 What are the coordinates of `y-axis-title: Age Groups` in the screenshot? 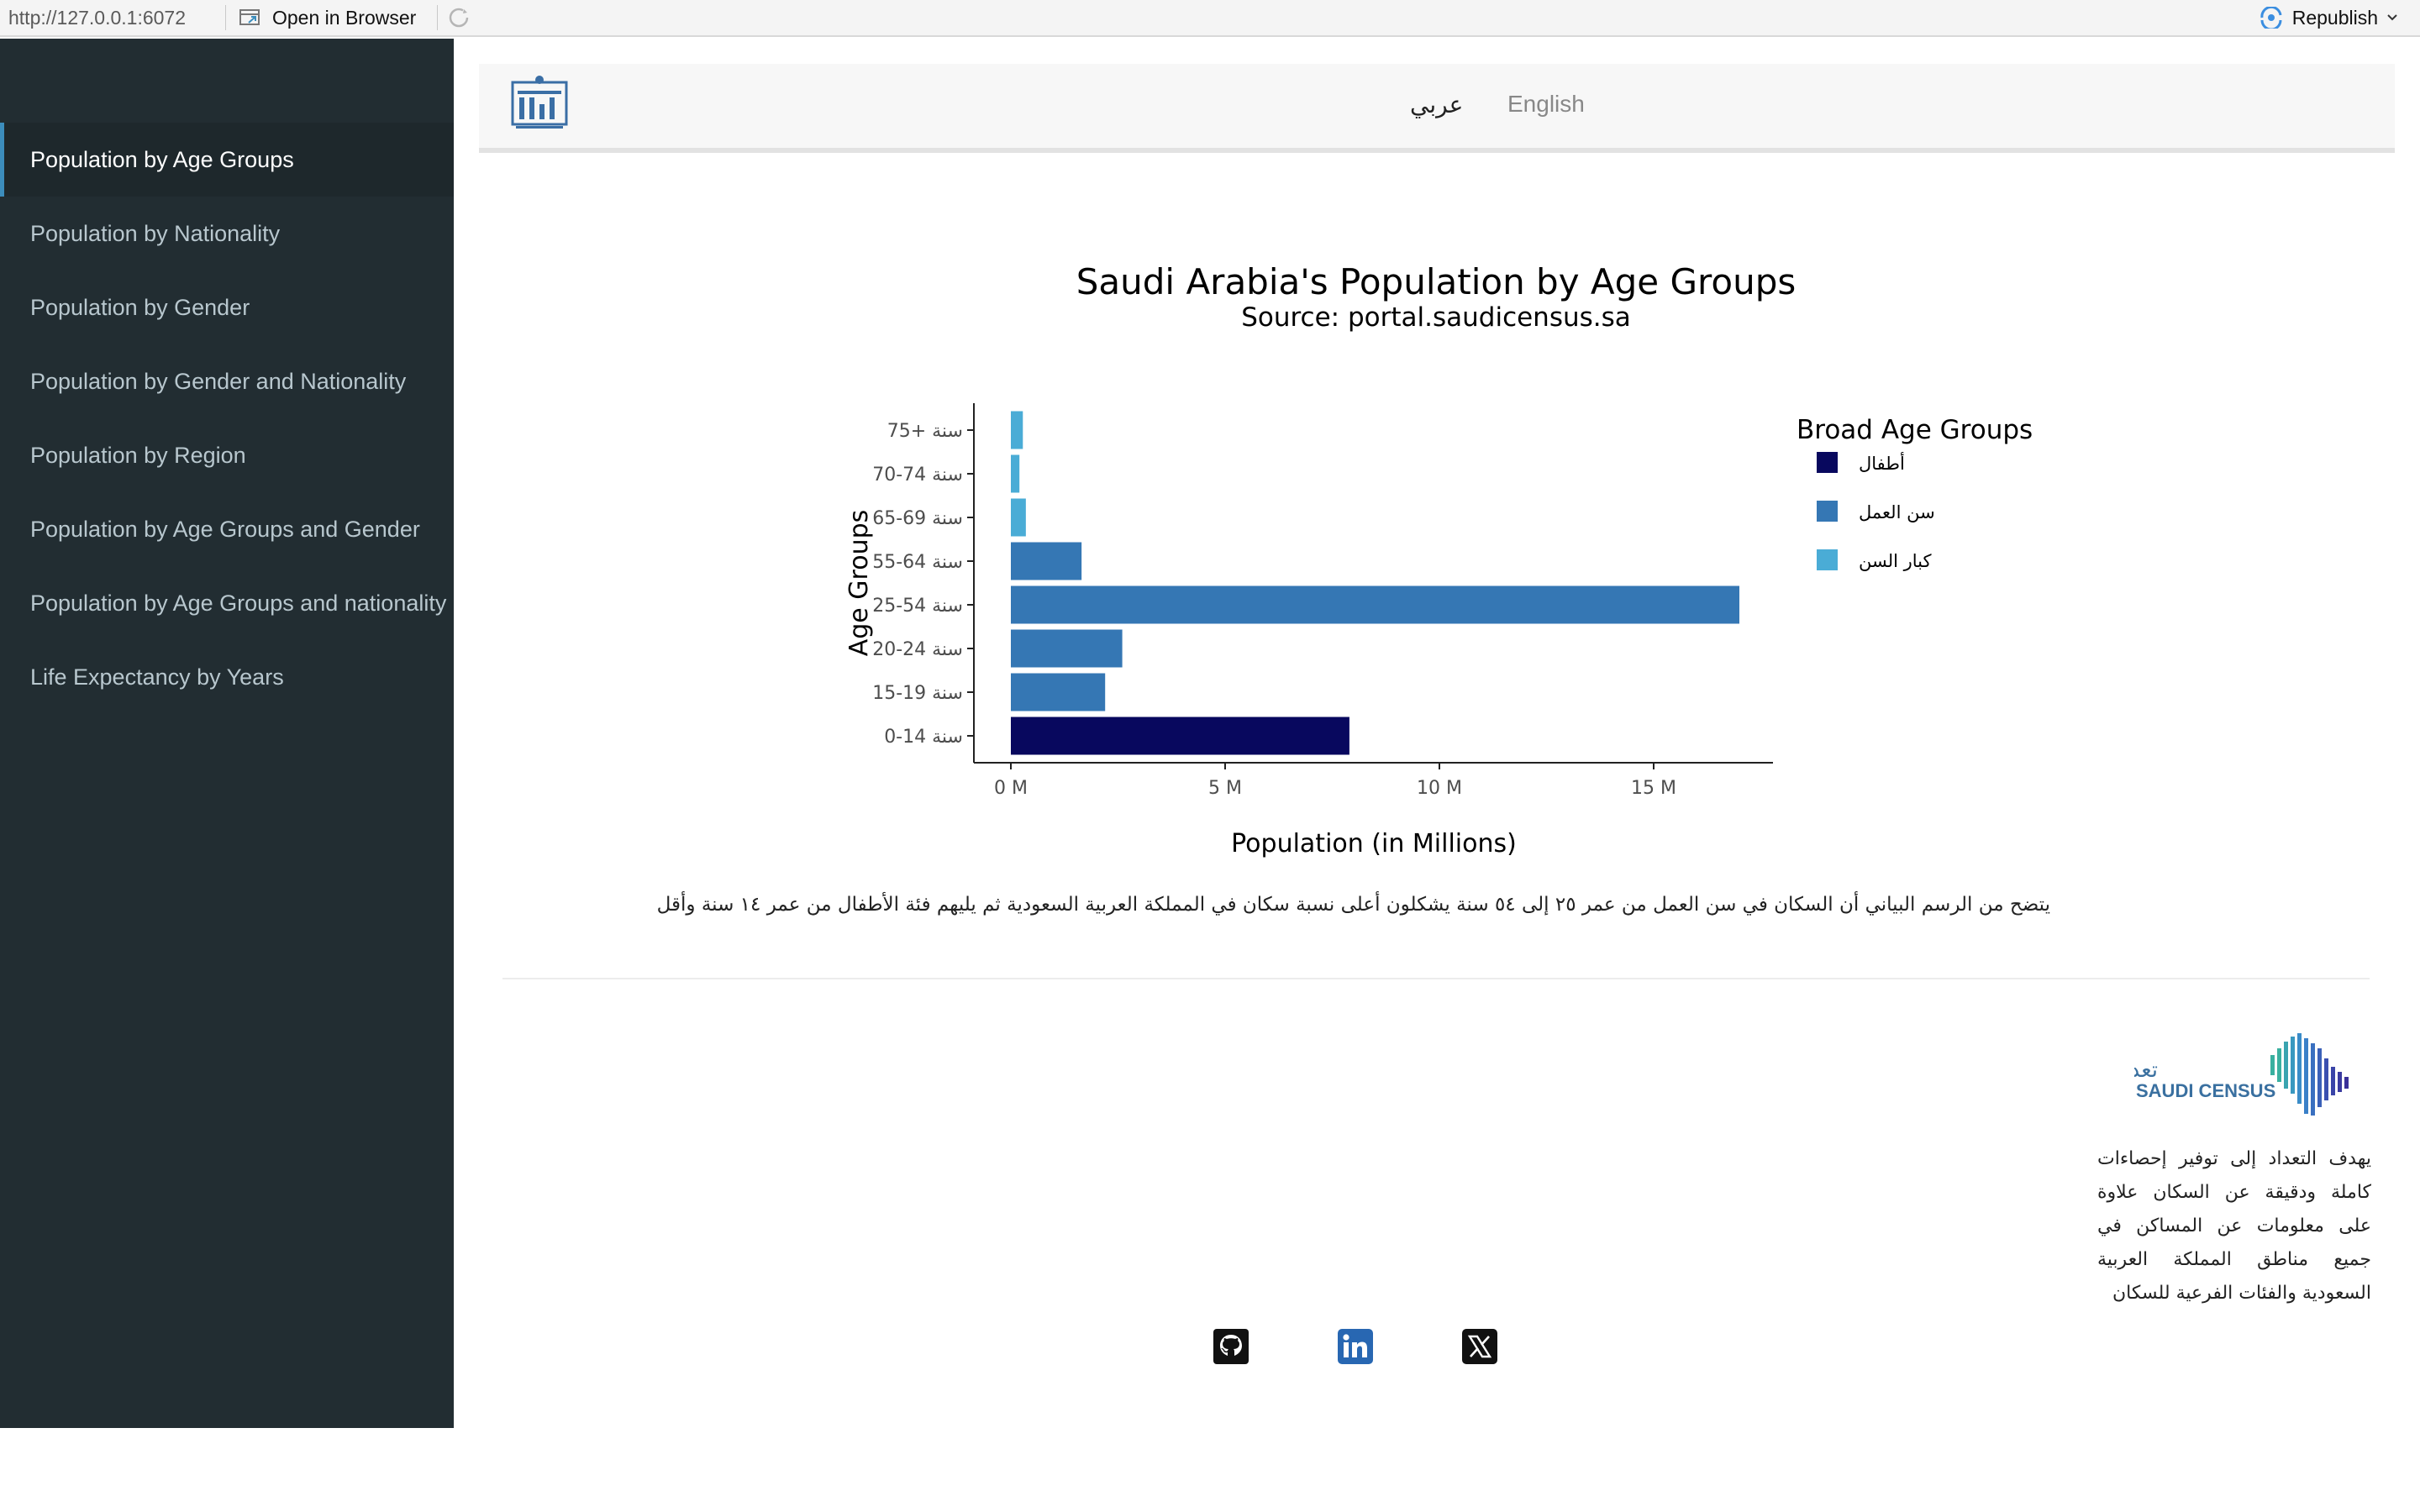 It's located at (859, 583).